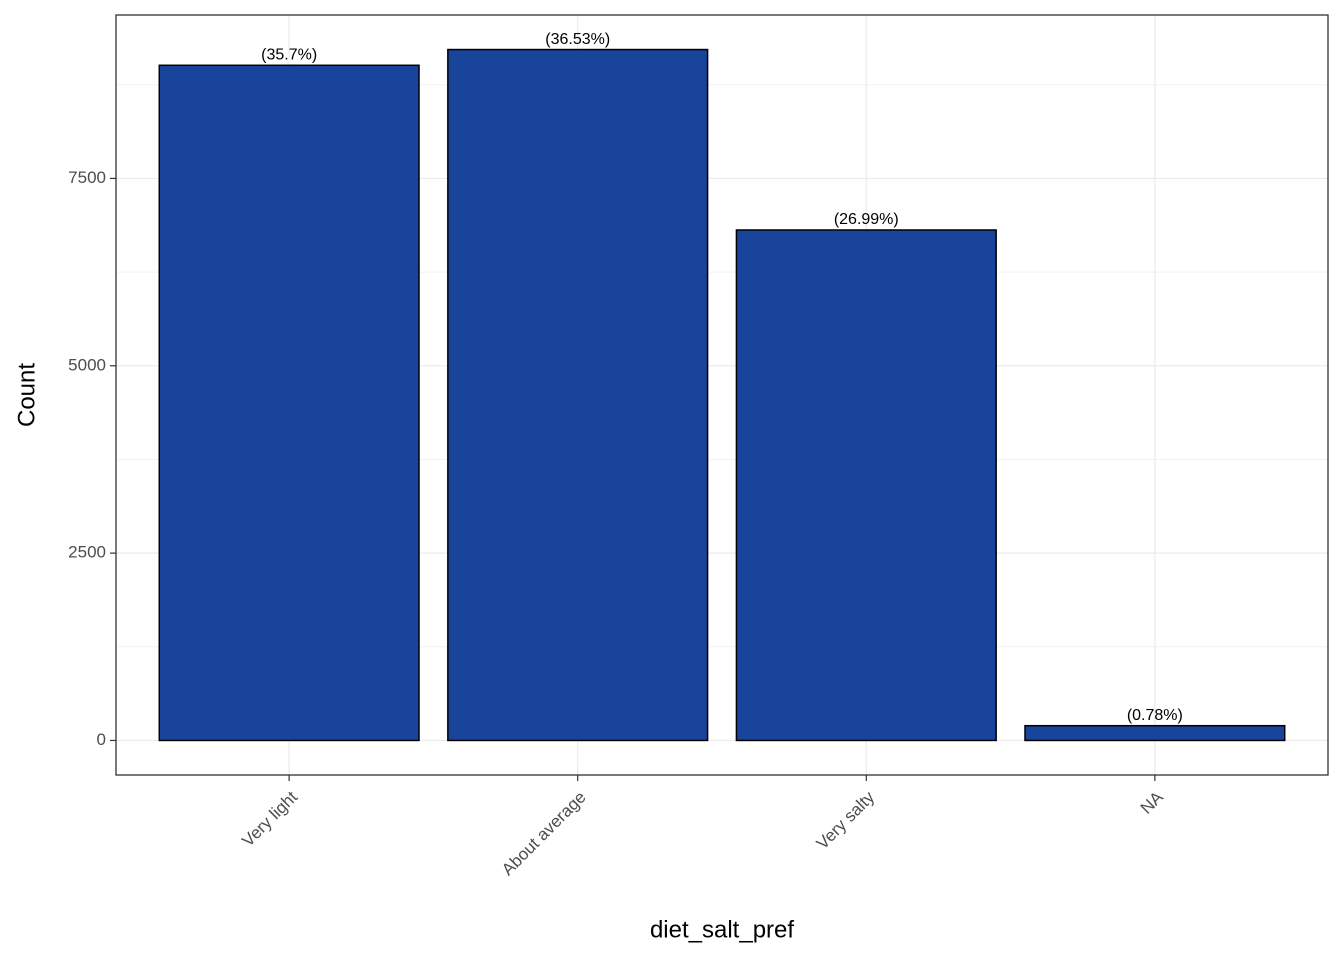 The height and width of the screenshot is (960, 1344). I want to click on x-tick-label: About average, so click(544, 834).